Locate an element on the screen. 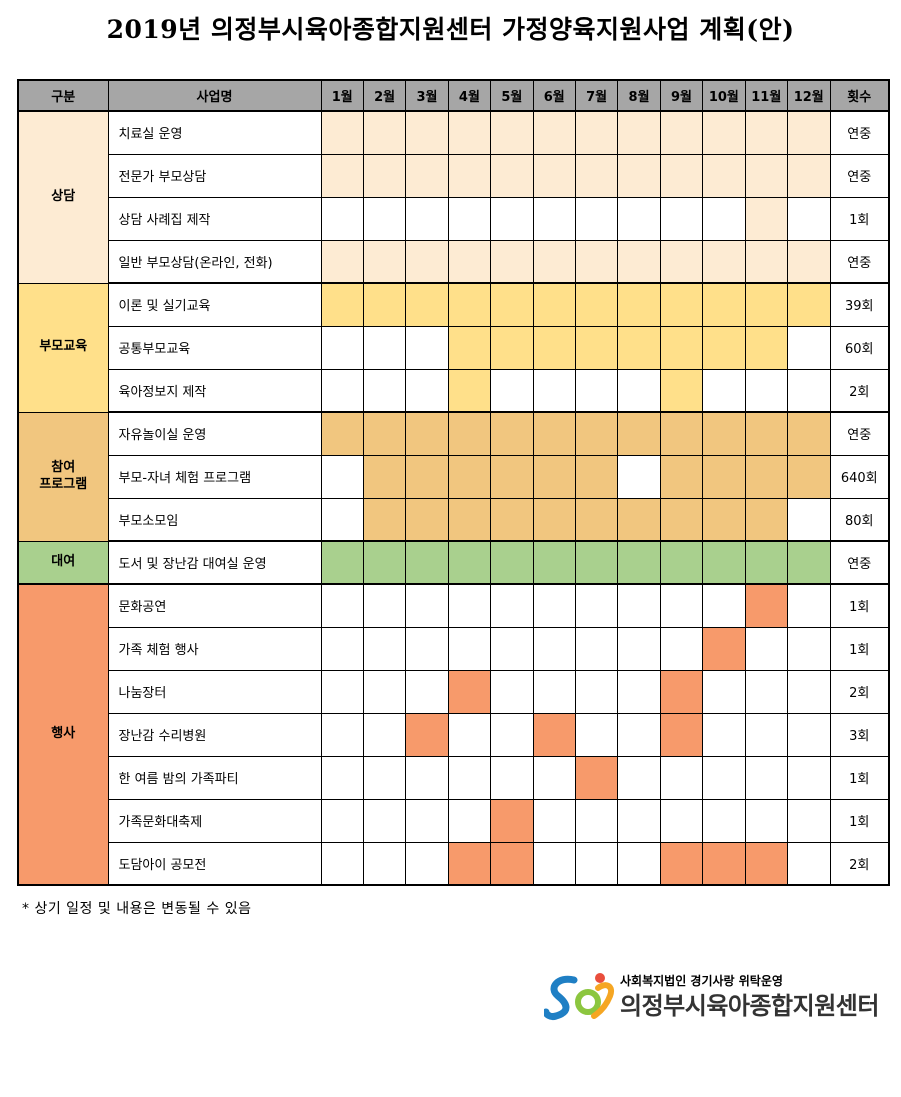  table-row: 부모소모임 80회 is located at coordinates (454, 519).